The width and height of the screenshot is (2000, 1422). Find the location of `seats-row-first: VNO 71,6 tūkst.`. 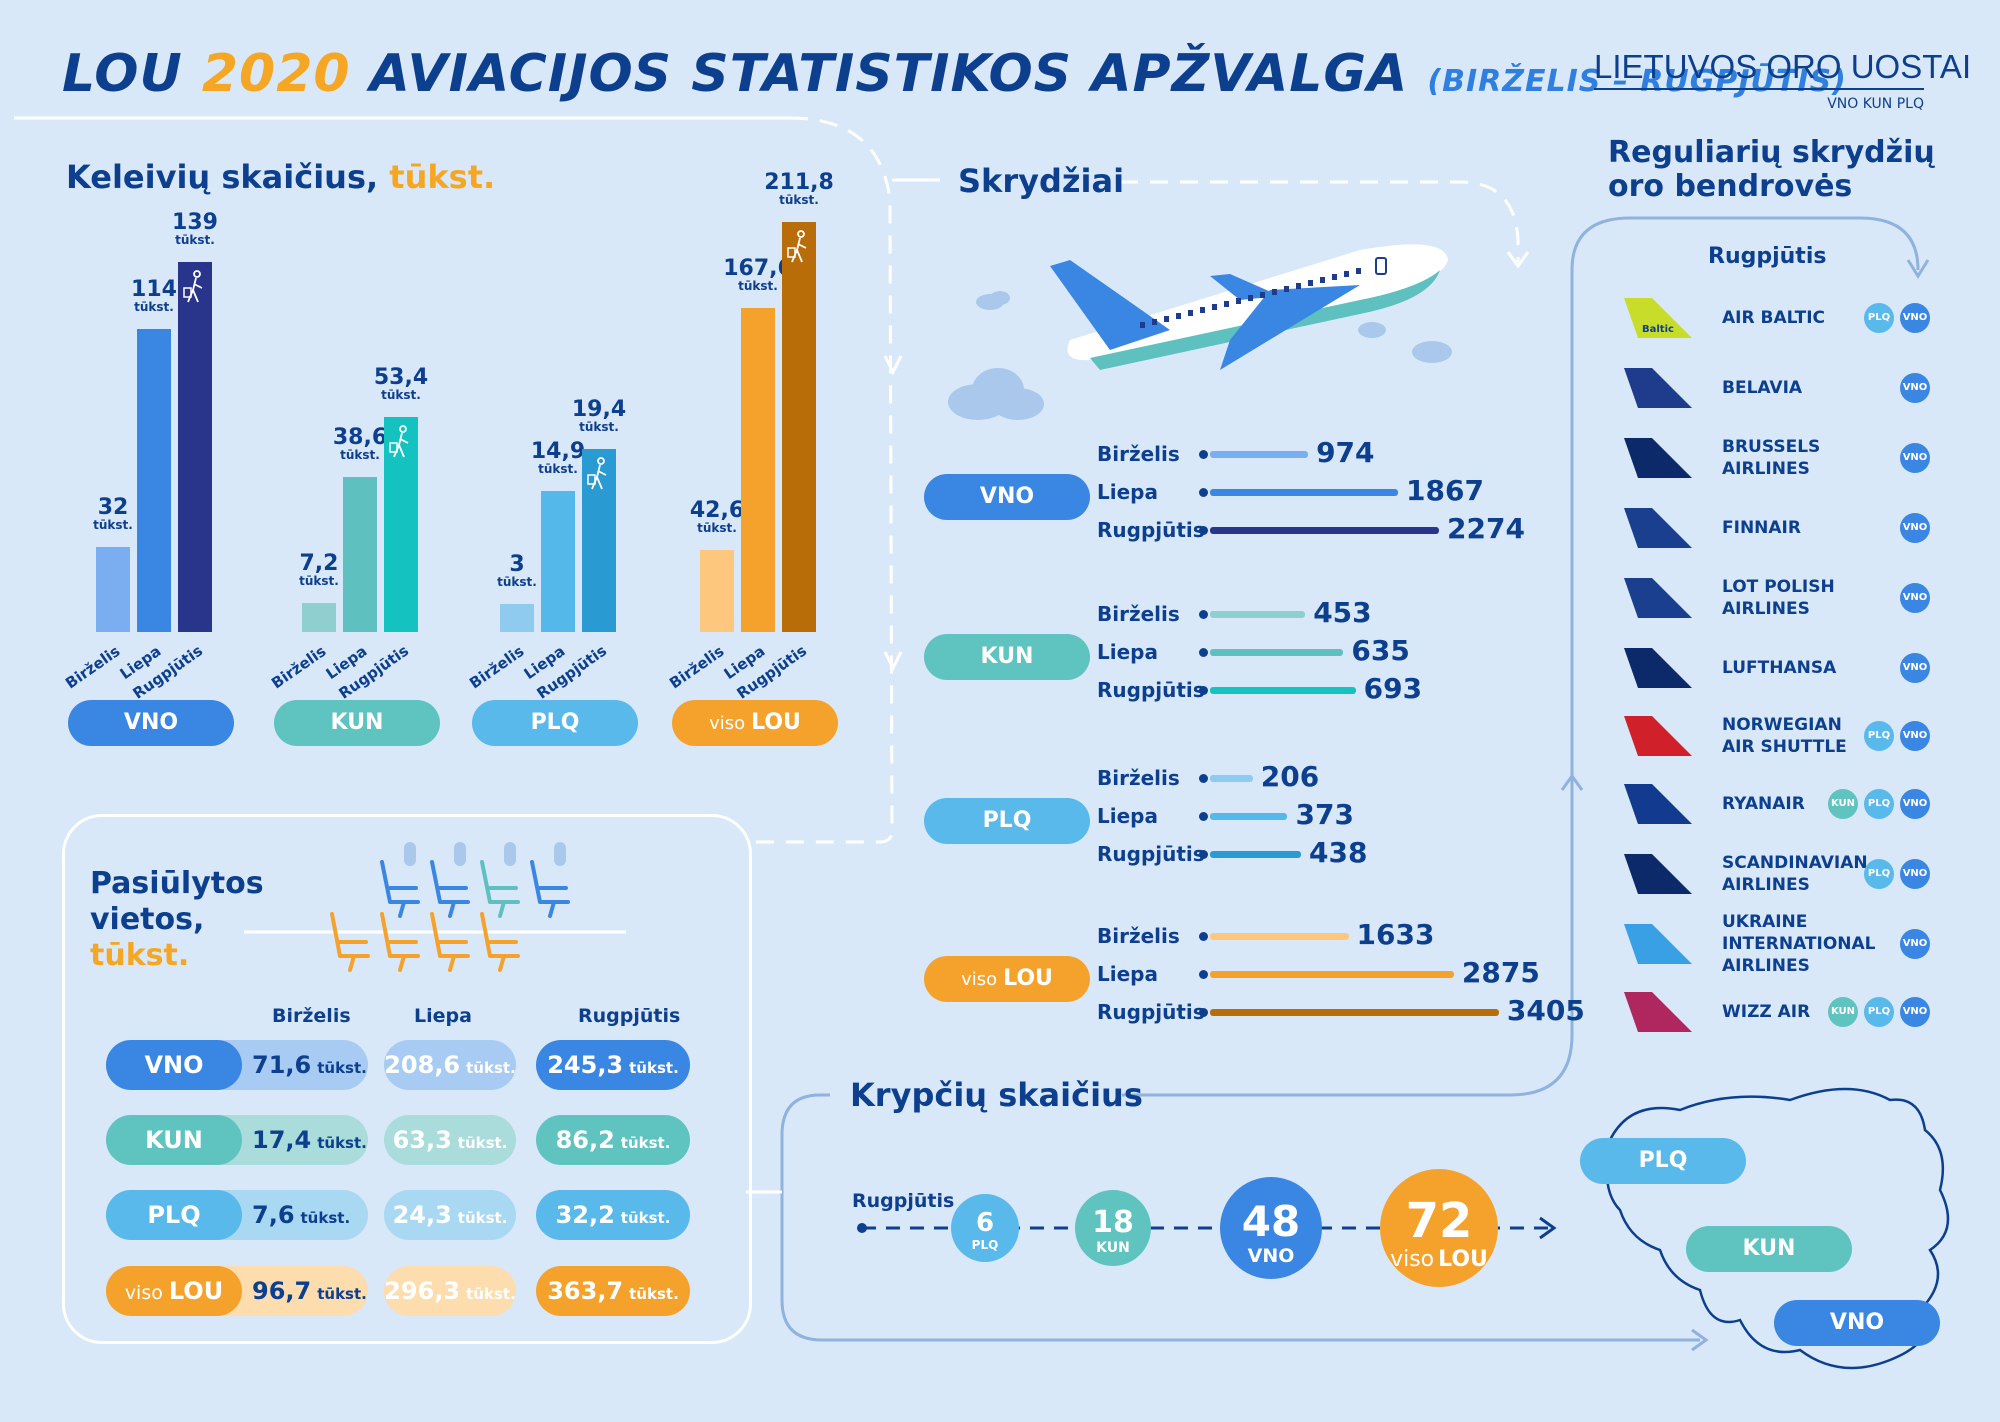

seats-row-first: VNO 71,6 tūkst. is located at coordinates (237, 1065).